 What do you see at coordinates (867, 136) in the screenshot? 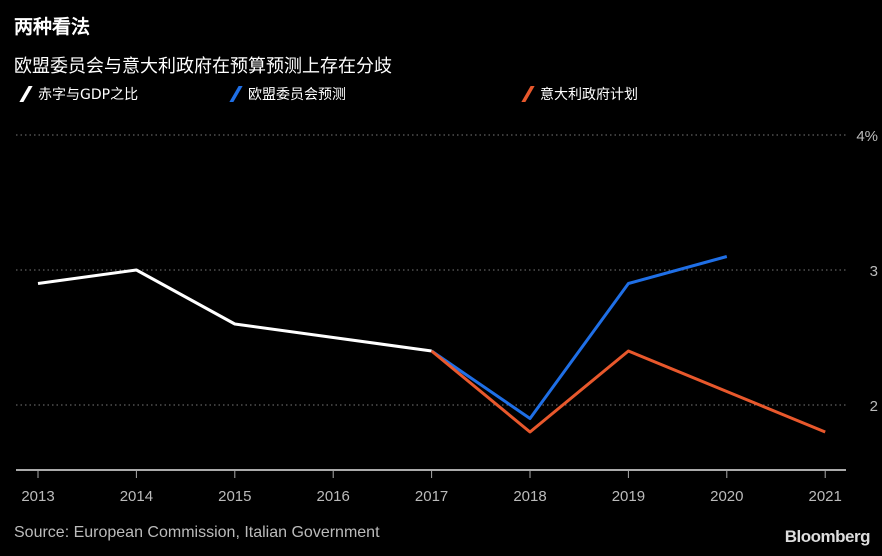
I see `y-tick-label: 4%` at bounding box center [867, 136].